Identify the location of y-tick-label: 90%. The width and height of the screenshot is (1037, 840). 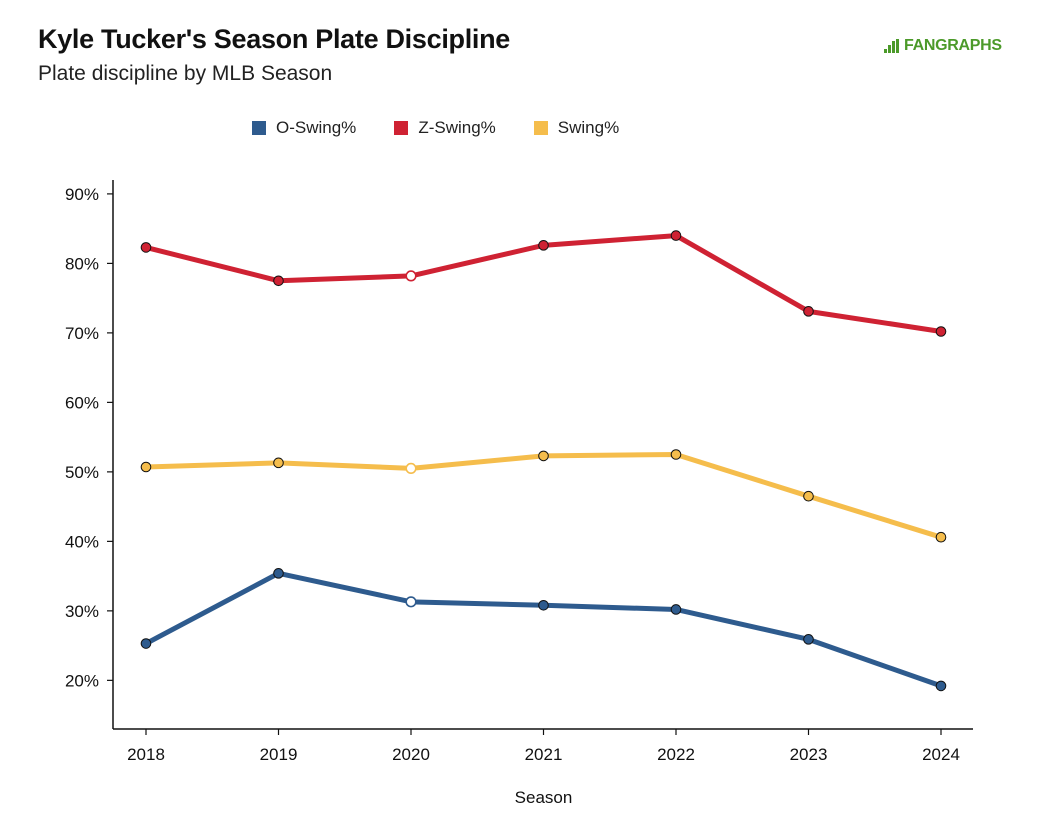
(82, 194).